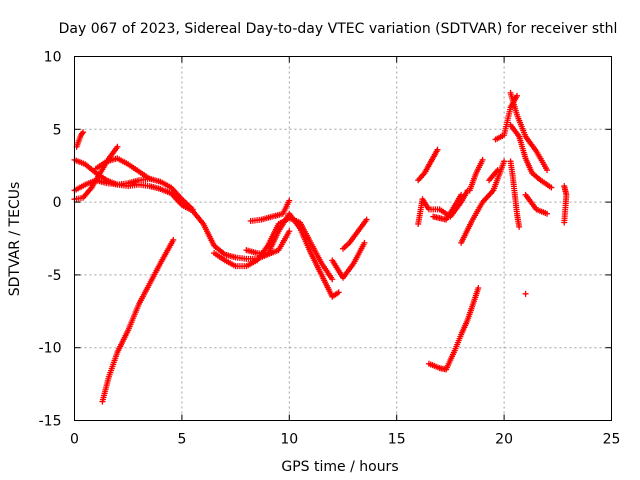  What do you see at coordinates (55, 276) in the screenshot?
I see `y-tick-label: -5` at bounding box center [55, 276].